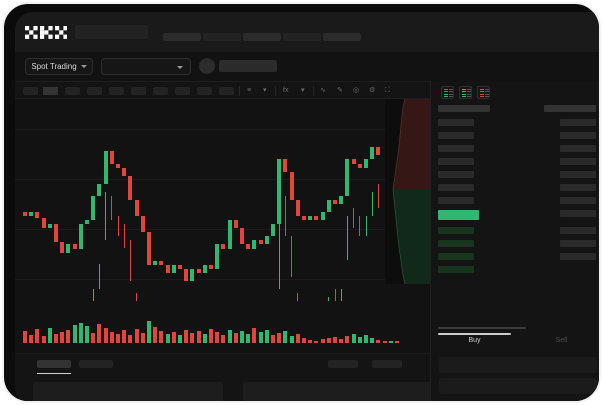 The width and height of the screenshot is (603, 405). What do you see at coordinates (458, 215) in the screenshot?
I see `orderbook-current-price-row` at bounding box center [458, 215].